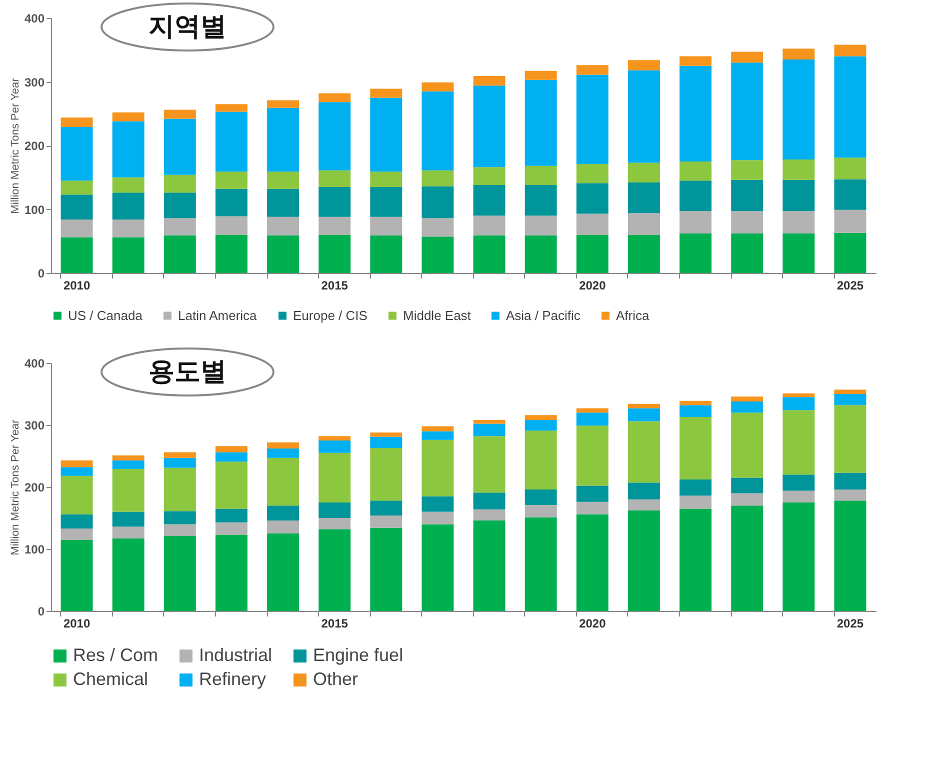 Image resolution: width=926 pixels, height=761 pixels. Describe the element at coordinates (850, 623) in the screenshot. I see `x-tick-label: 2025` at that location.